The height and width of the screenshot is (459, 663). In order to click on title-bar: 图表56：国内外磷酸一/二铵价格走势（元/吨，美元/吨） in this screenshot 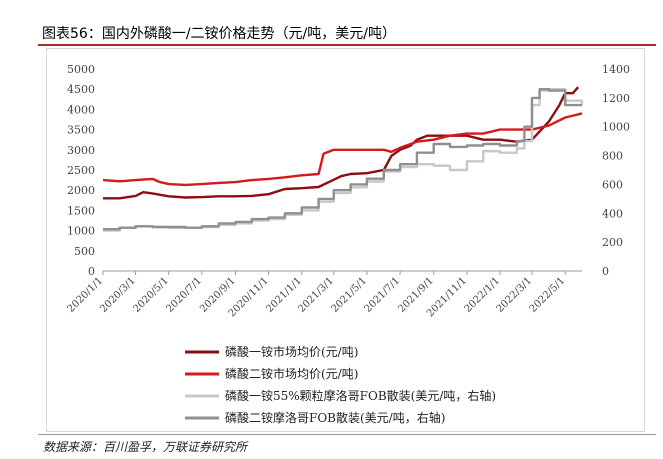, I will do `click(347, 33)`.